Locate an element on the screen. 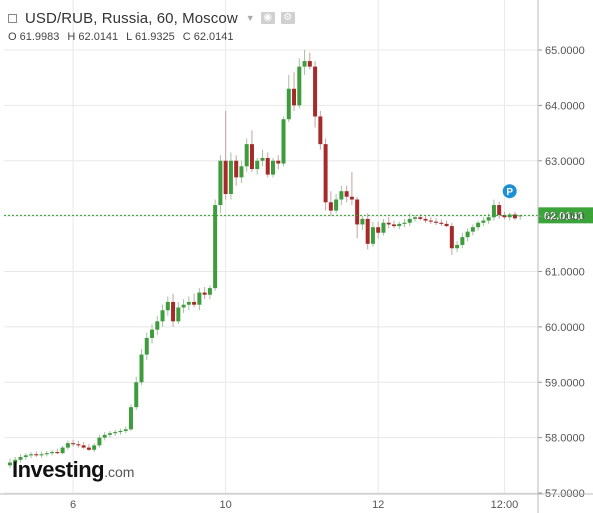 The height and width of the screenshot is (513, 593). eye-icon: ◉ is located at coordinates (267, 18).